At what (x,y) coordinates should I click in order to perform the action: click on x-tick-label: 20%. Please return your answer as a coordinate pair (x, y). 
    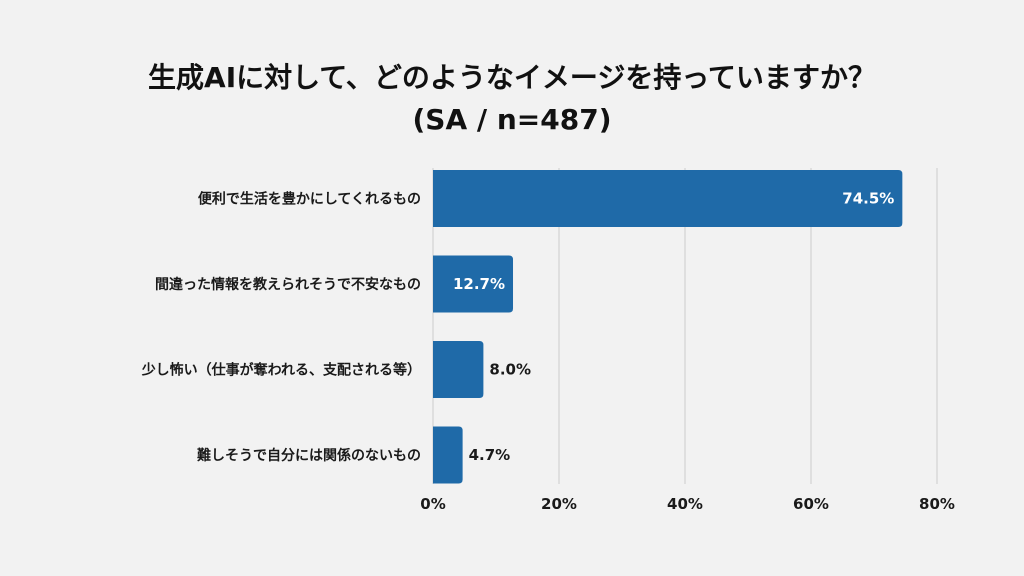
    Looking at the image, I should click on (559, 504).